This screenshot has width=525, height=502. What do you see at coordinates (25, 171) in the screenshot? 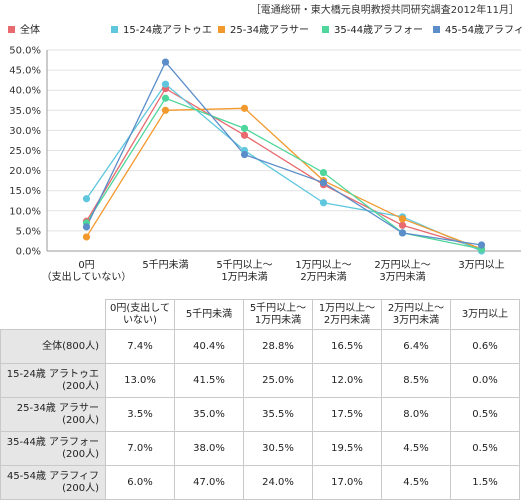
I see `y-tick-label: 20.0%` at bounding box center [25, 171].